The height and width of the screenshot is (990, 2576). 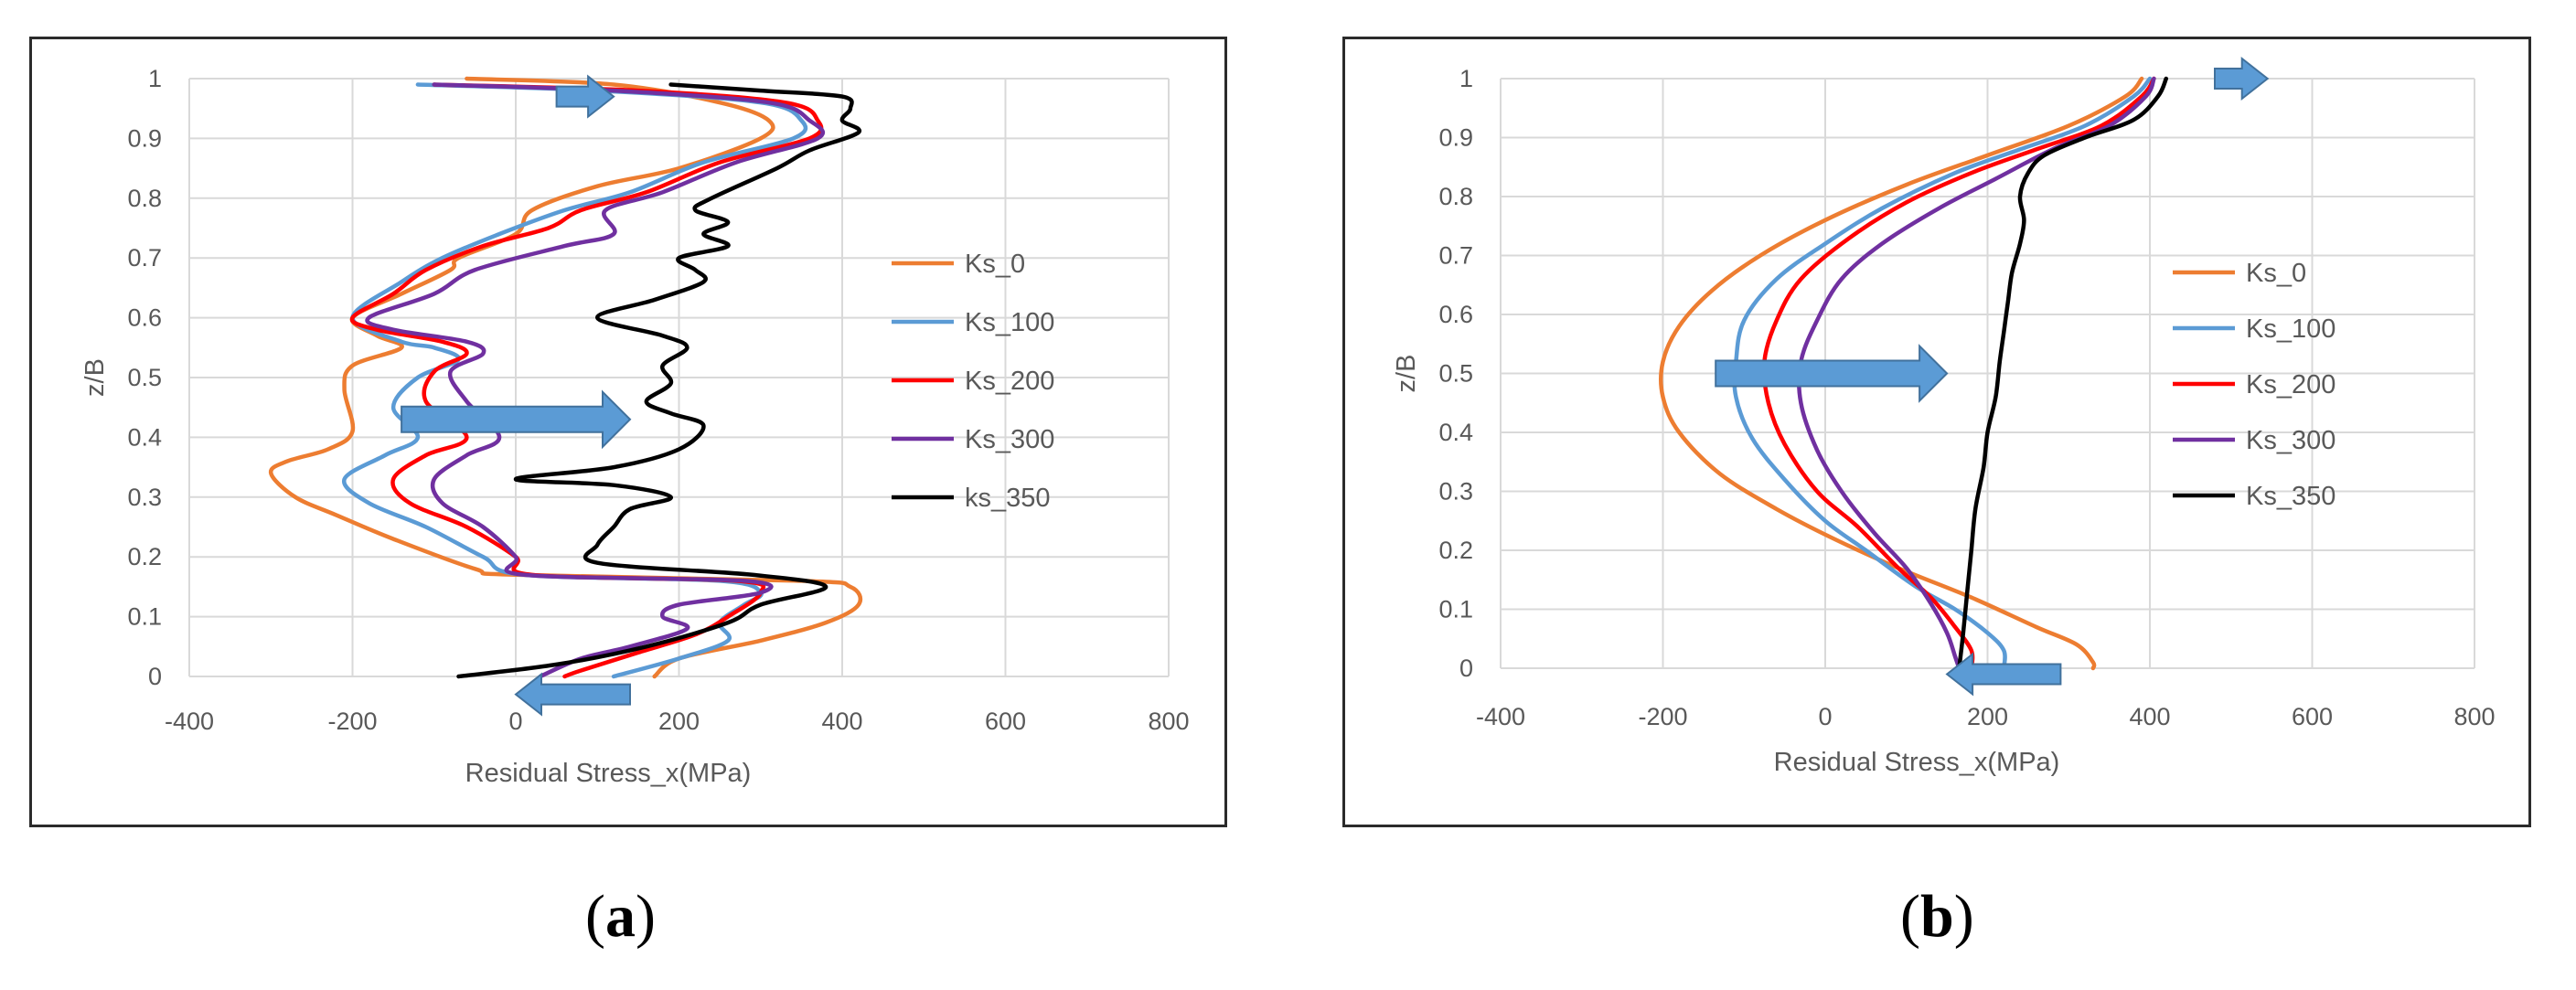 I want to click on caption-a: (a), so click(x=620, y=917).